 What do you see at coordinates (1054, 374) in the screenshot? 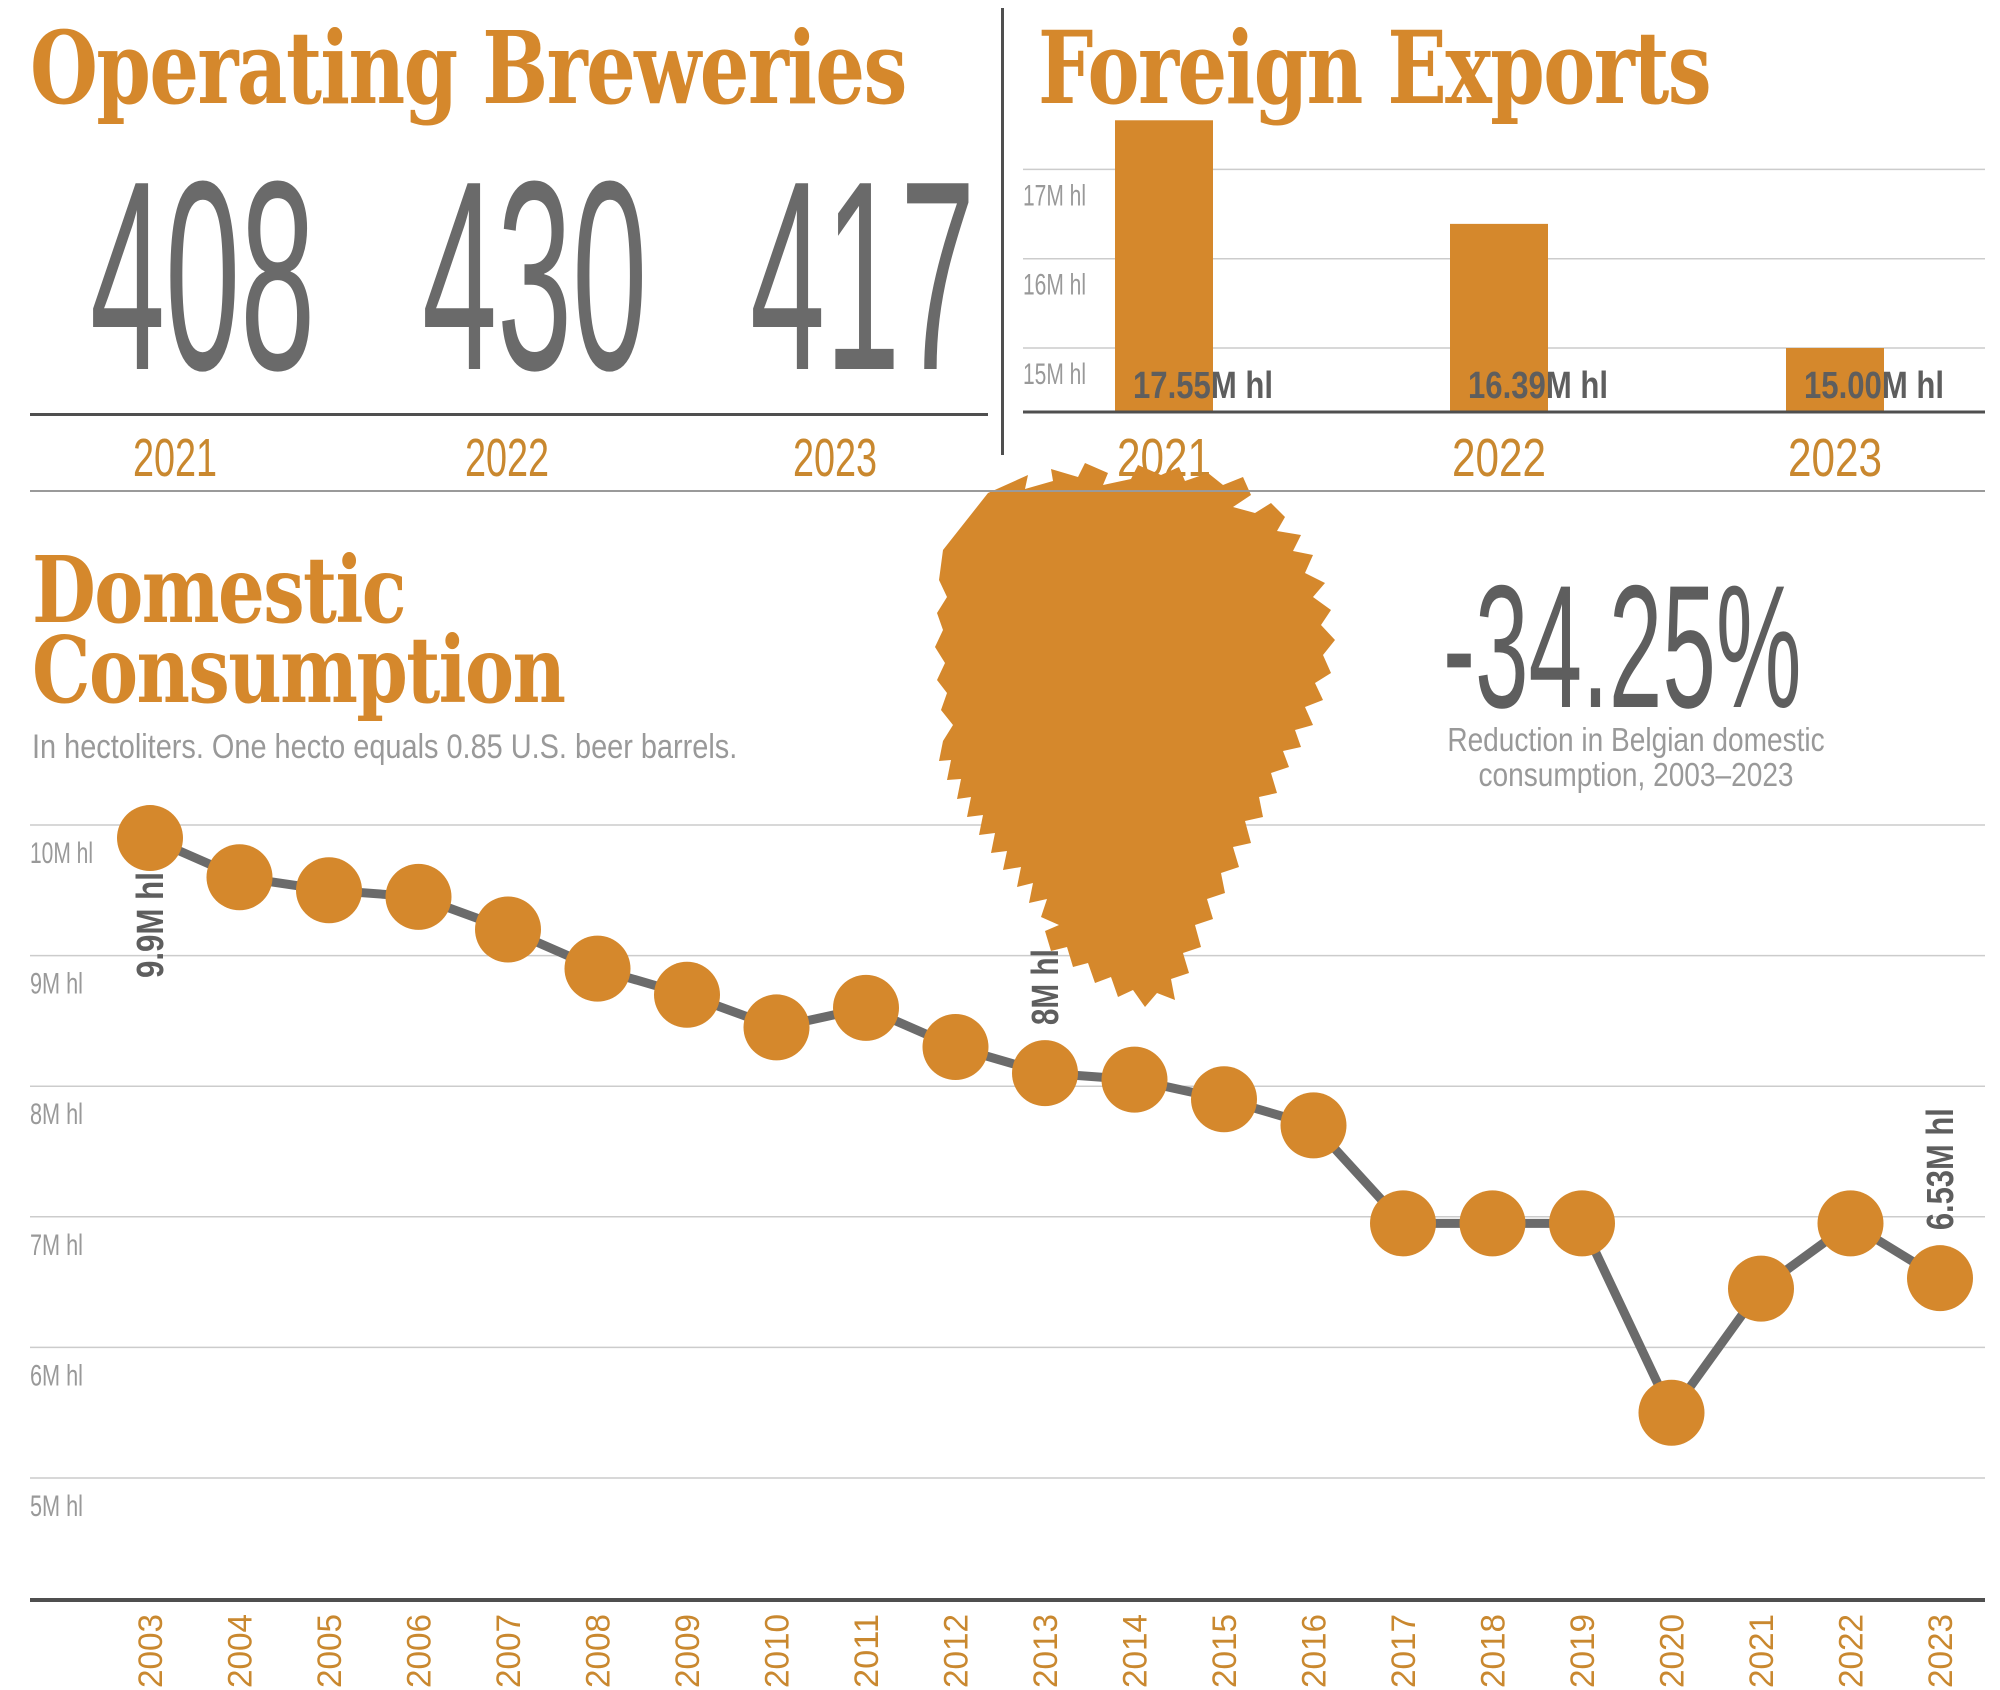
I see `exports-grid-label: 15M hl` at bounding box center [1054, 374].